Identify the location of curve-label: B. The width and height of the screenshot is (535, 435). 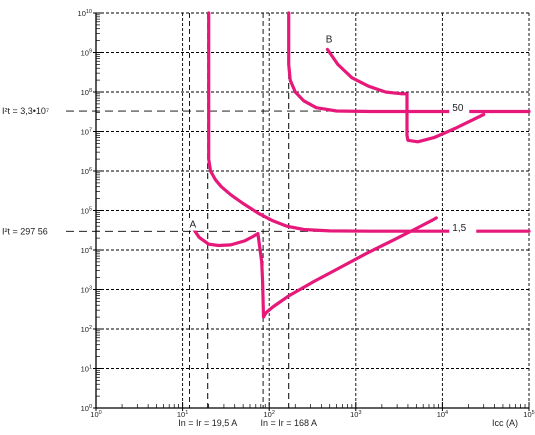
(329, 39).